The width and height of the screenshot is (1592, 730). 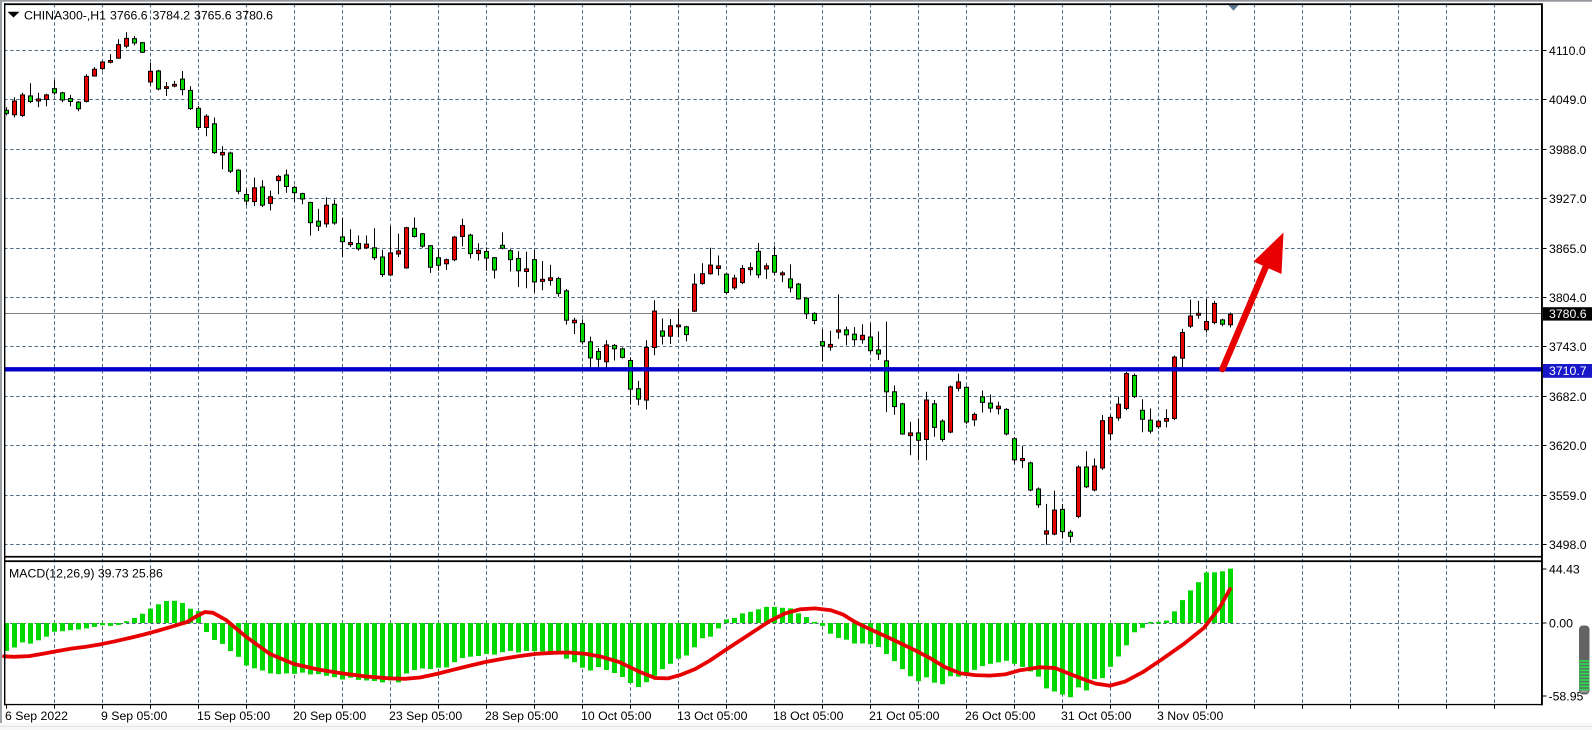 What do you see at coordinates (1568, 298) in the screenshot?
I see `svg-text: 3804.0` at bounding box center [1568, 298].